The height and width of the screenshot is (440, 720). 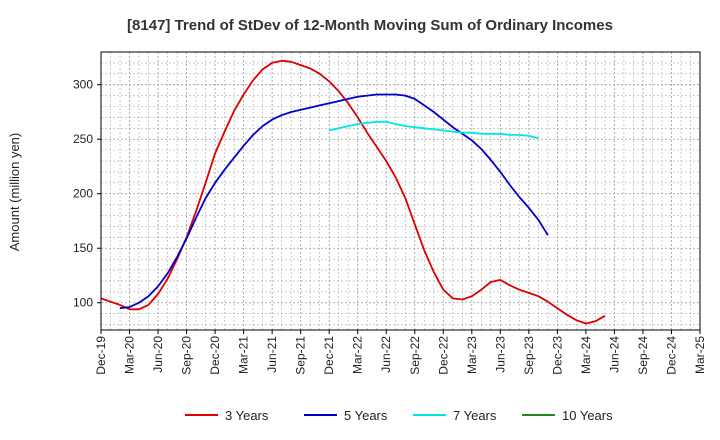 I want to click on x-tick-label: Jun-22, so click(x=386, y=354).